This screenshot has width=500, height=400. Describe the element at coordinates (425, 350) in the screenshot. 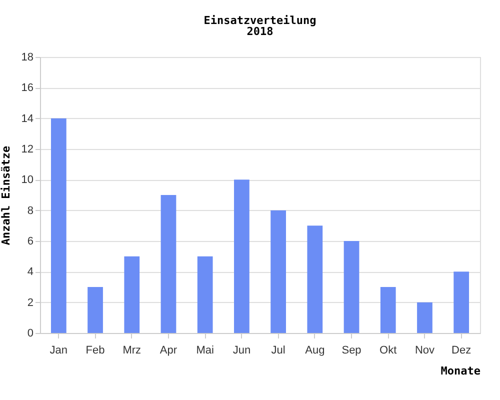

I see `x-tick-label: Nov` at that location.